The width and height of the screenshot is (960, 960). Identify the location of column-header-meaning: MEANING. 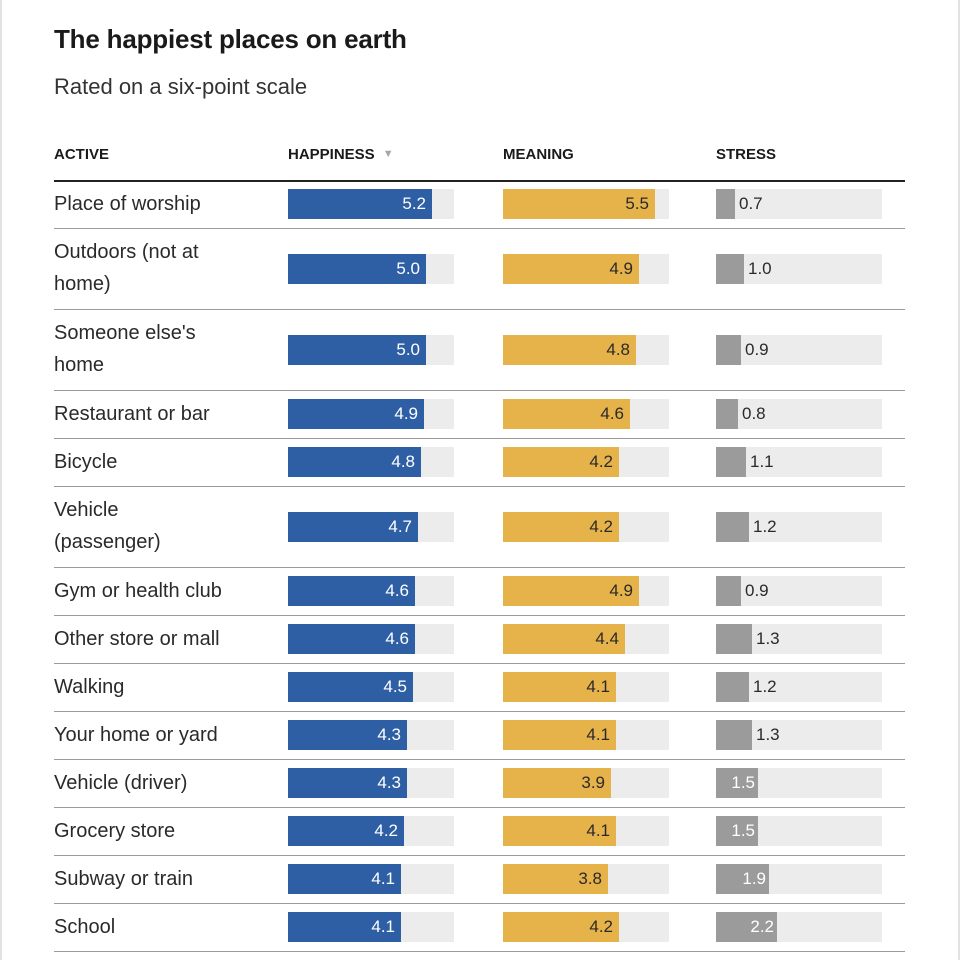
(538, 154).